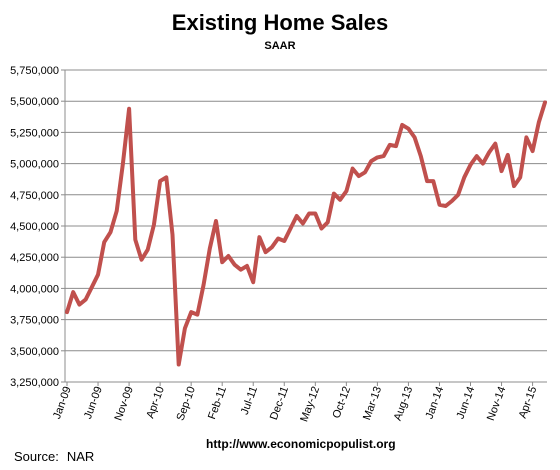  Describe the element at coordinates (403, 403) in the screenshot. I see `x-tick-label: Aug-13` at that location.